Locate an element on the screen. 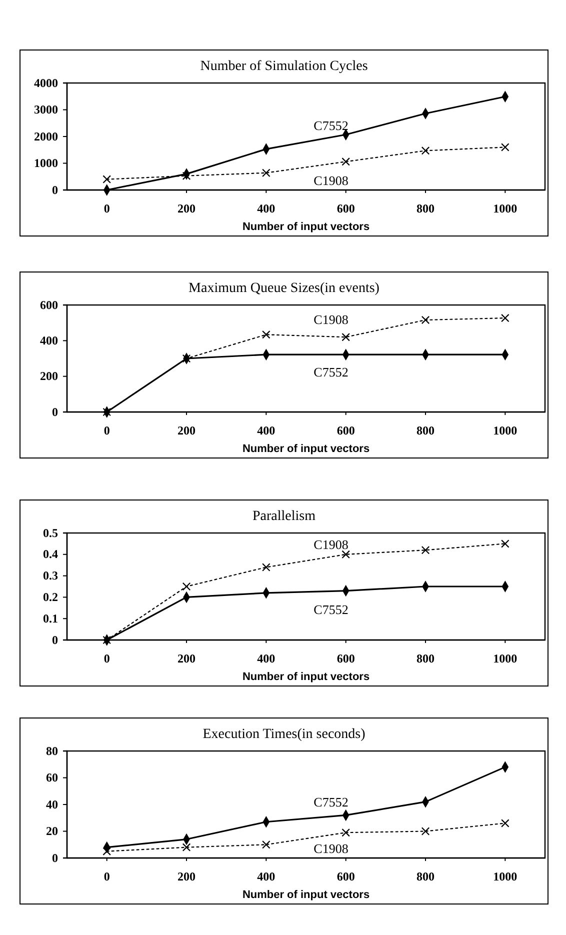 The width and height of the screenshot is (566, 935). y-tick-label: 0.3 is located at coordinates (50, 575).